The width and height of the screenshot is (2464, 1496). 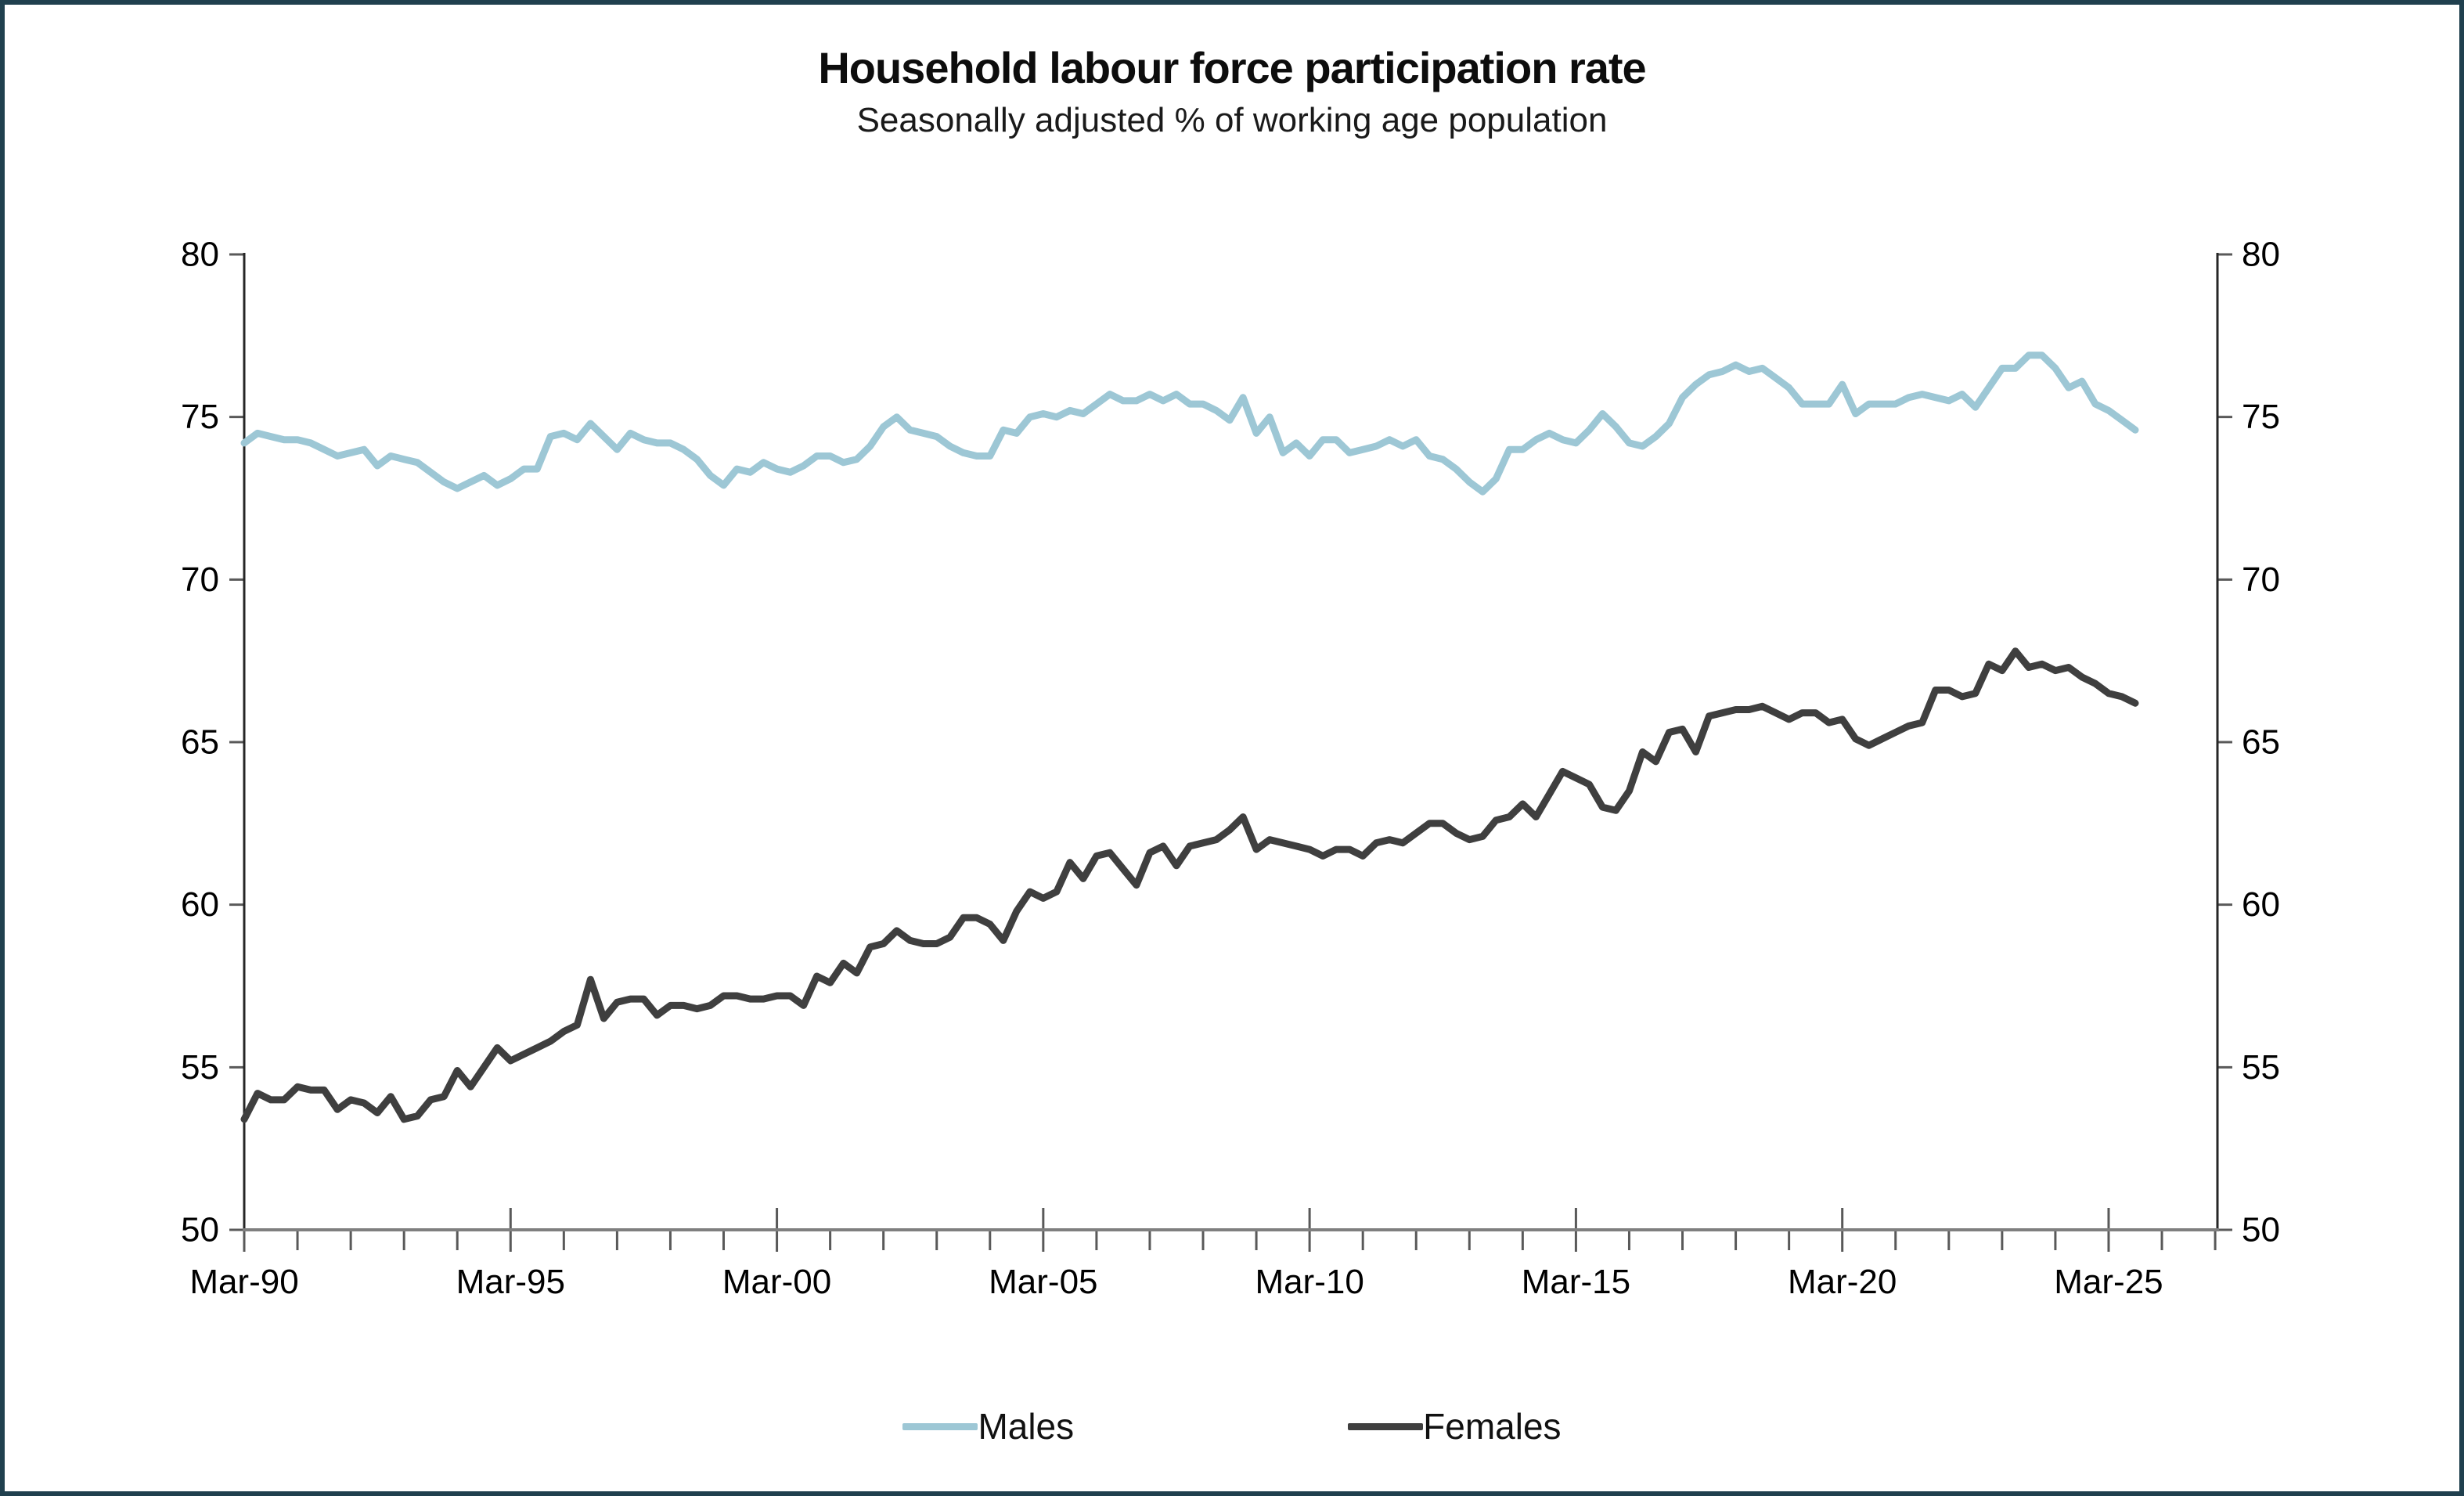 What do you see at coordinates (1027, 1426) in the screenshot?
I see `males-legend-label: Males` at bounding box center [1027, 1426].